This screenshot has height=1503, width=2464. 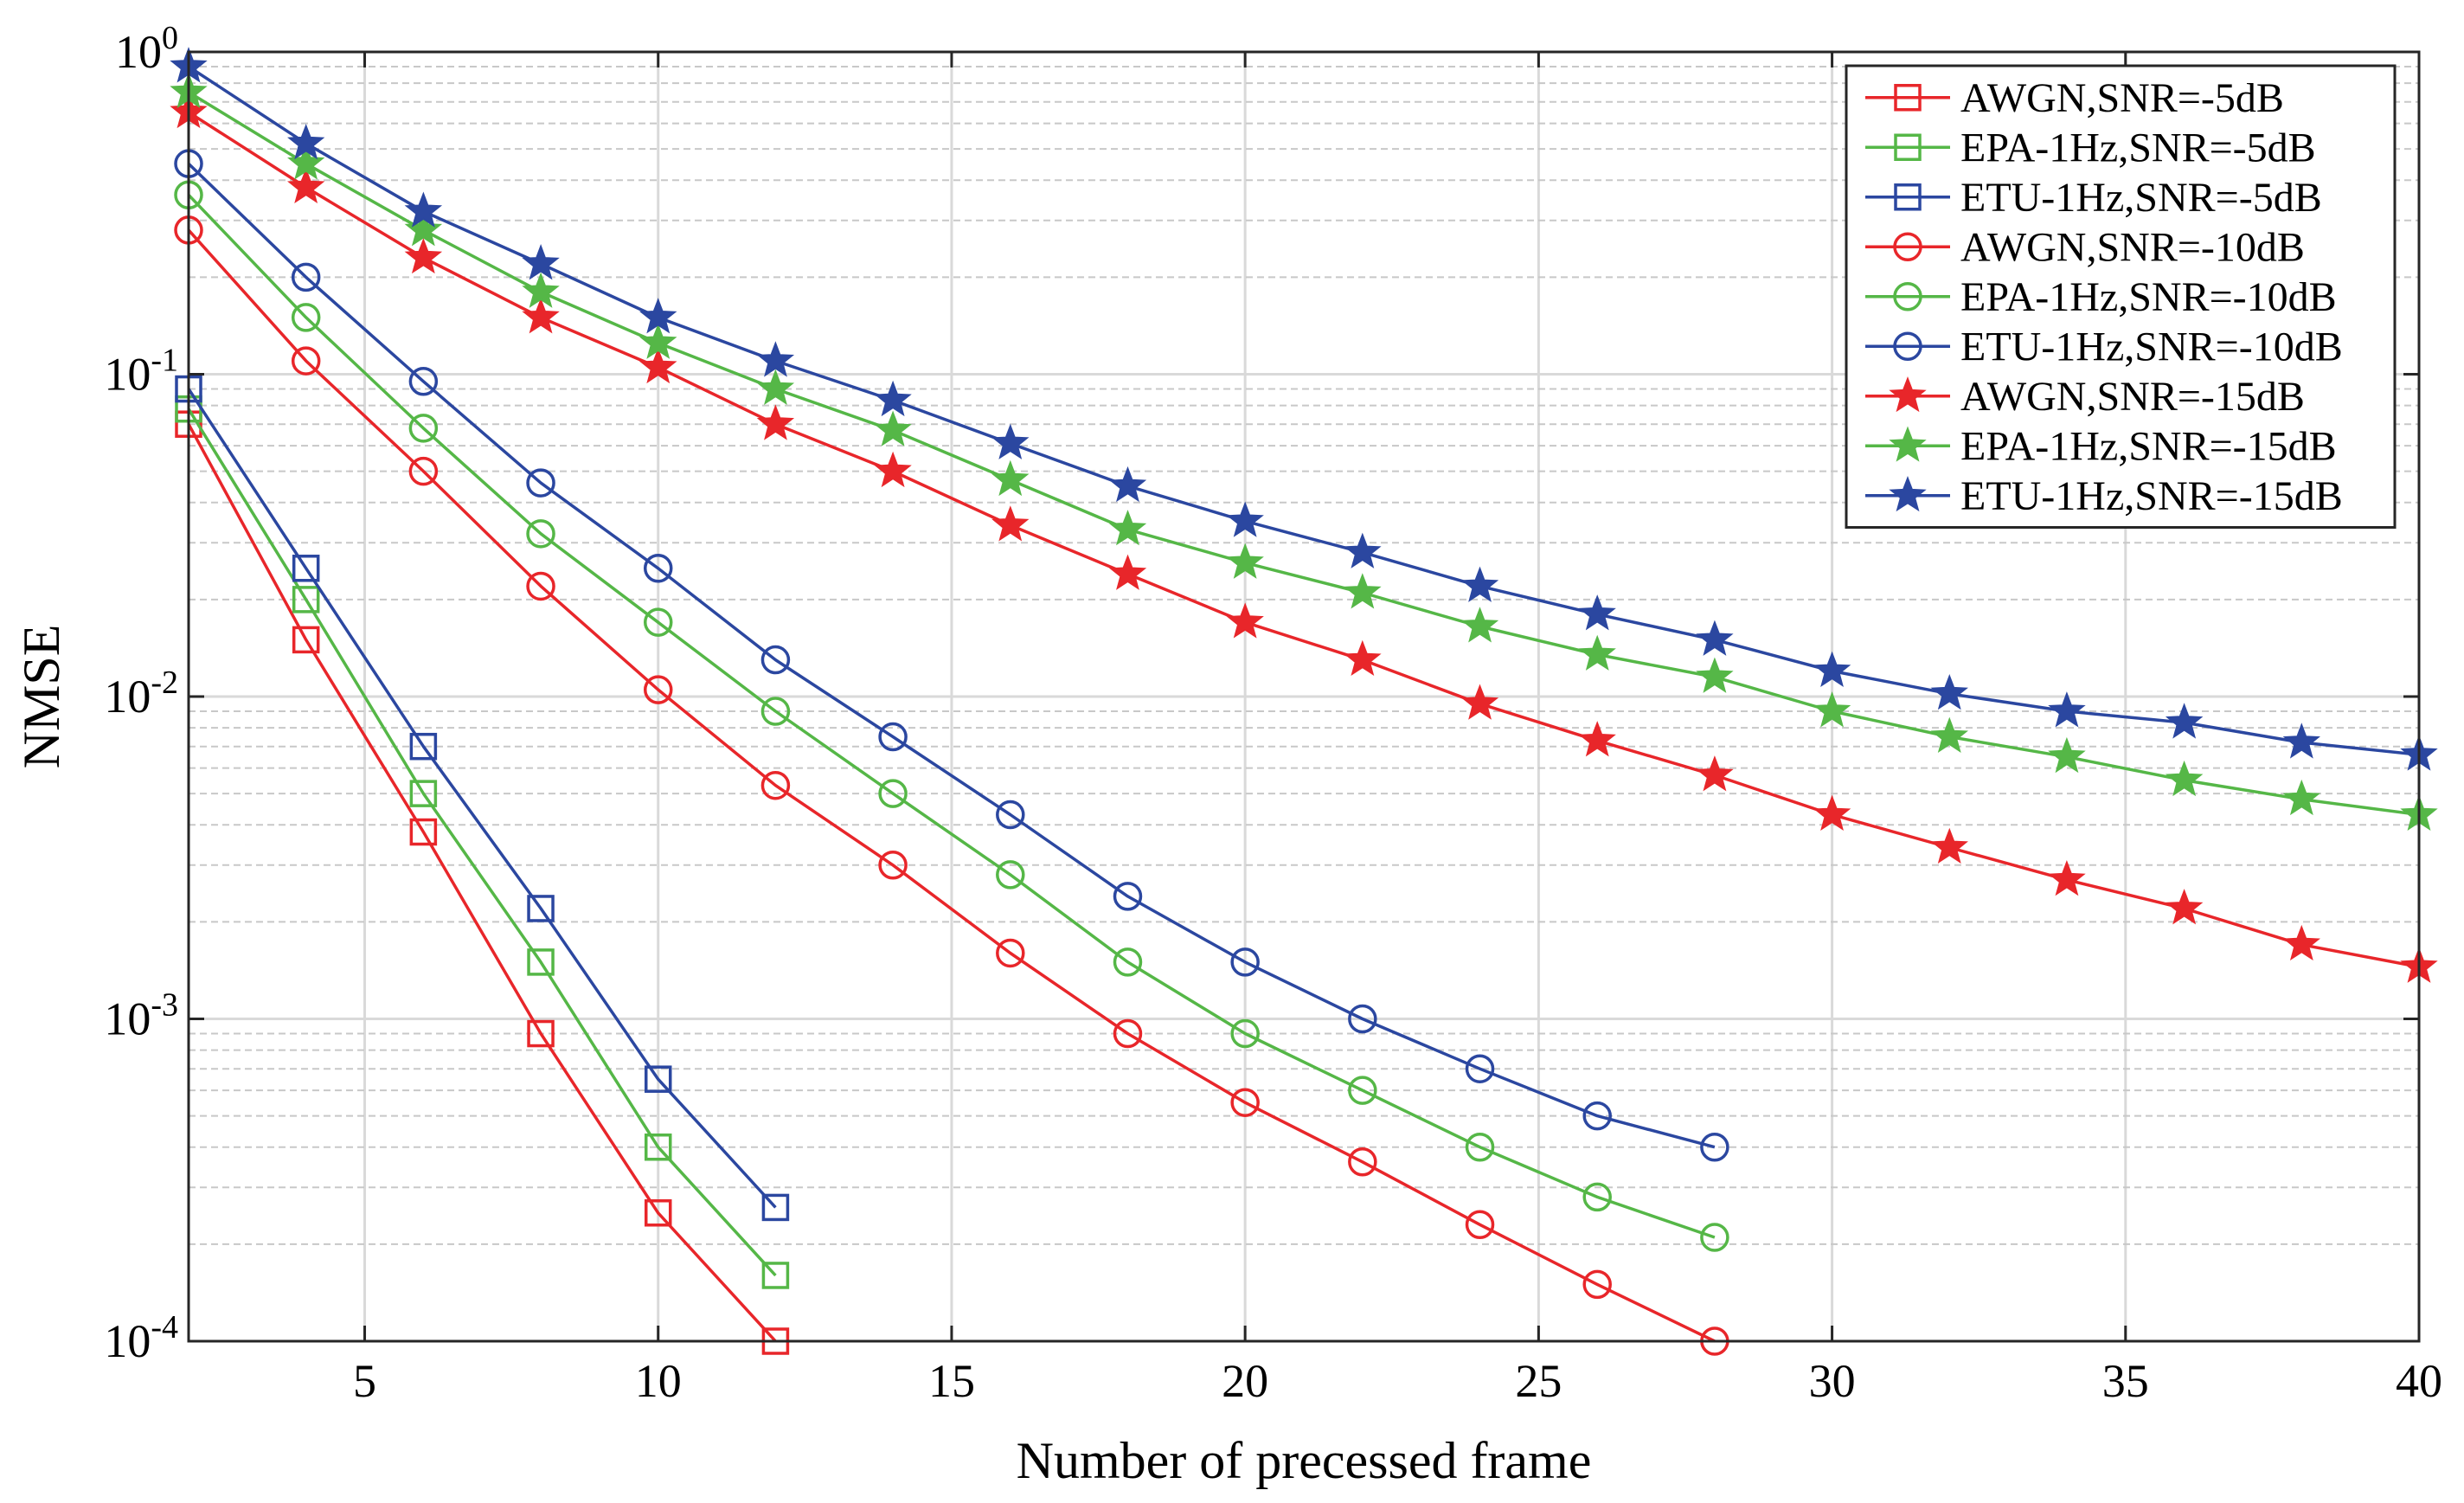 I want to click on x-tick-label: 20, so click(x=1245, y=1381).